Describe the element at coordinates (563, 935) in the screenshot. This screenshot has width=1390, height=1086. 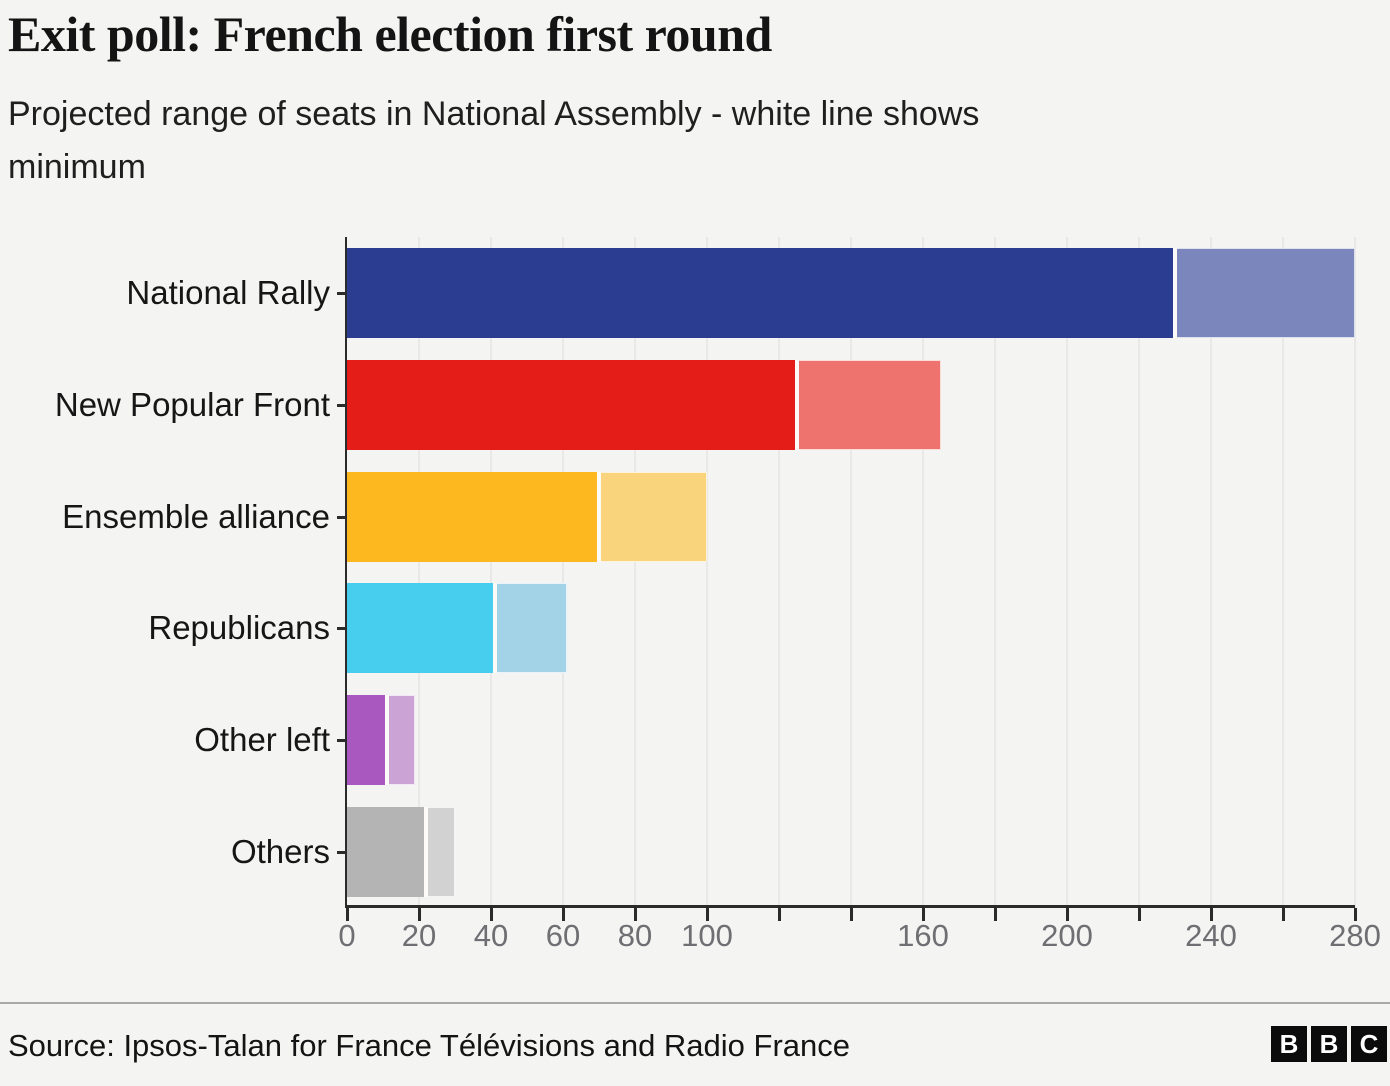
I see `x-tick-label: 60` at that location.